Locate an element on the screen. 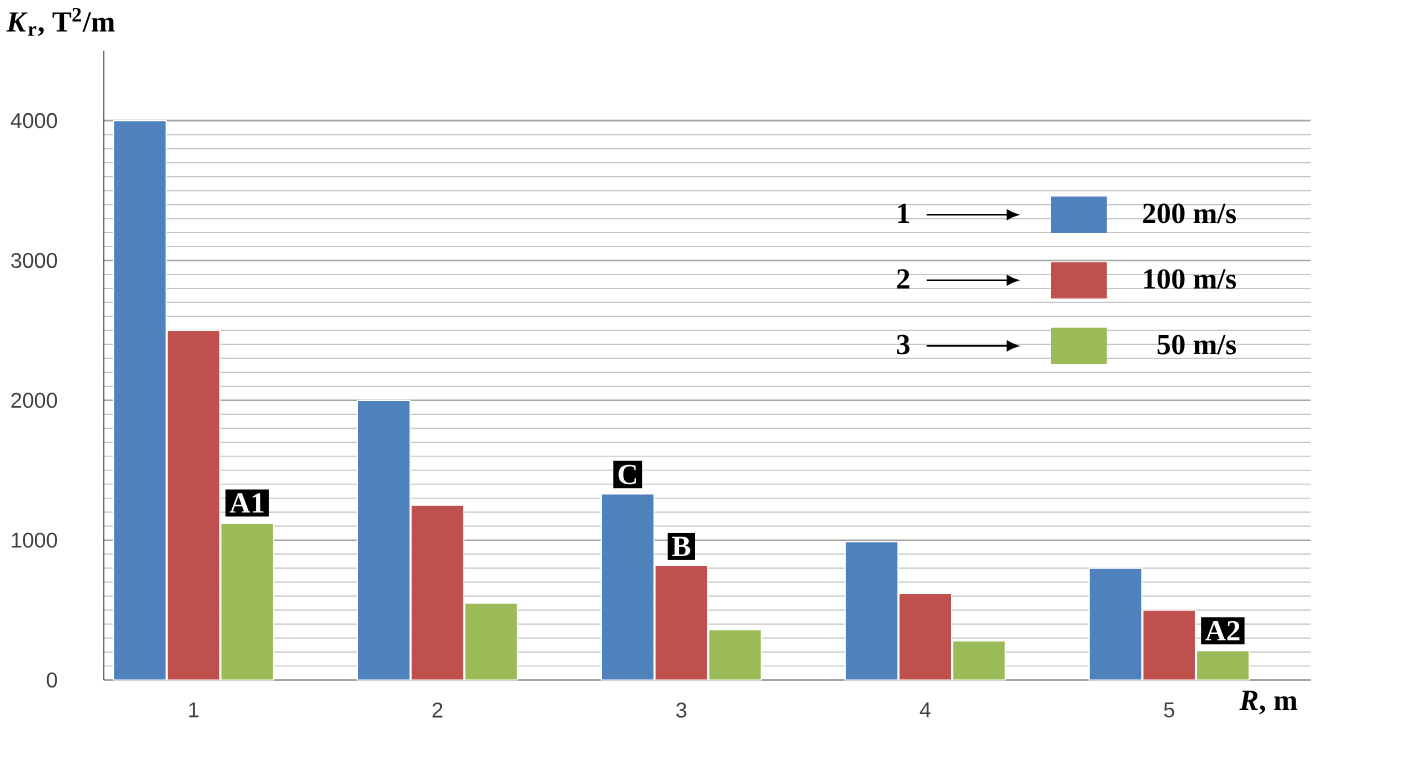 The image size is (1417, 757). annotation: 2 is located at coordinates (903, 279).